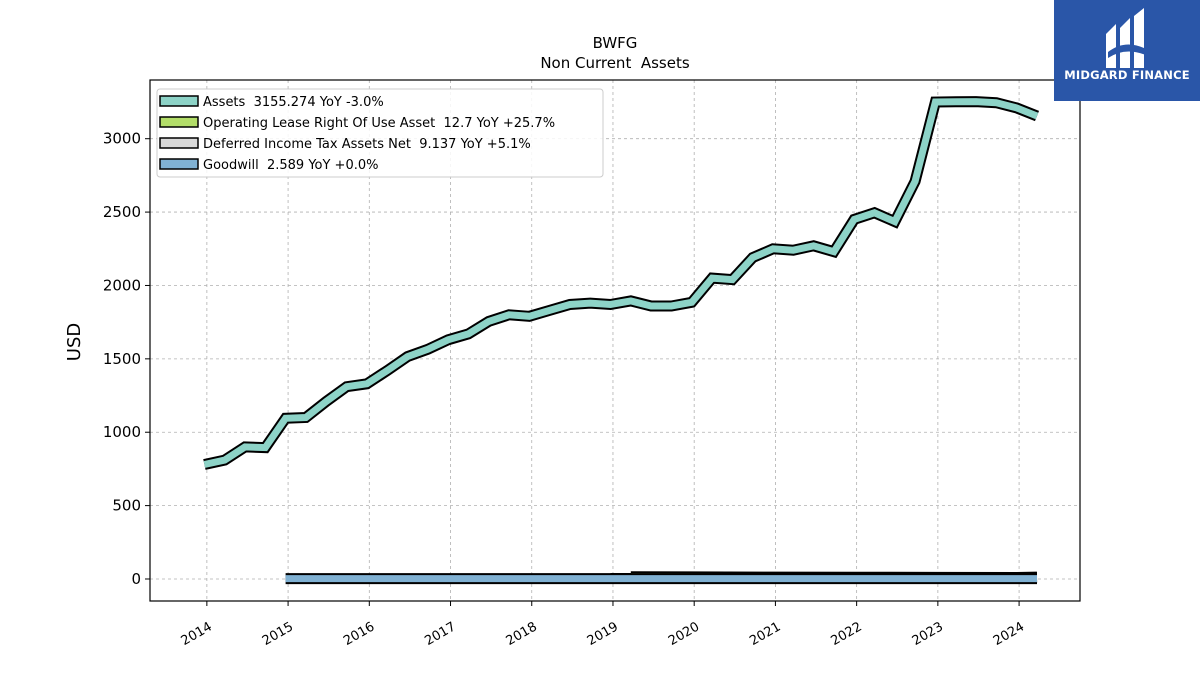  I want to click on brand-logo: MIDGARD FINANCE, so click(1127, 50).